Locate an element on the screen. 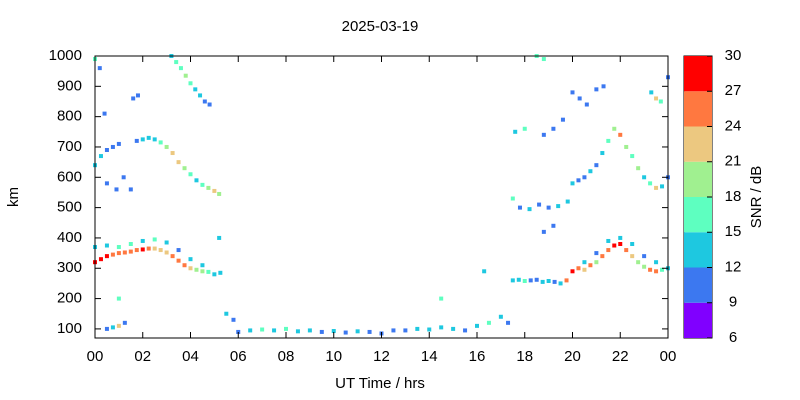 Image resolution: width=800 pixels, height=400 pixels. colorbar-tick-label: 27 is located at coordinates (733, 90).